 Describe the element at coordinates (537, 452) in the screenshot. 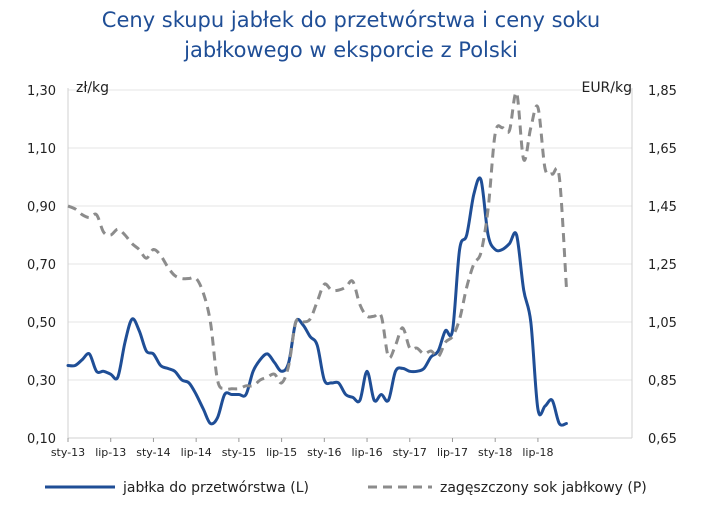

I see `x-tick-label: lip-18` at that location.